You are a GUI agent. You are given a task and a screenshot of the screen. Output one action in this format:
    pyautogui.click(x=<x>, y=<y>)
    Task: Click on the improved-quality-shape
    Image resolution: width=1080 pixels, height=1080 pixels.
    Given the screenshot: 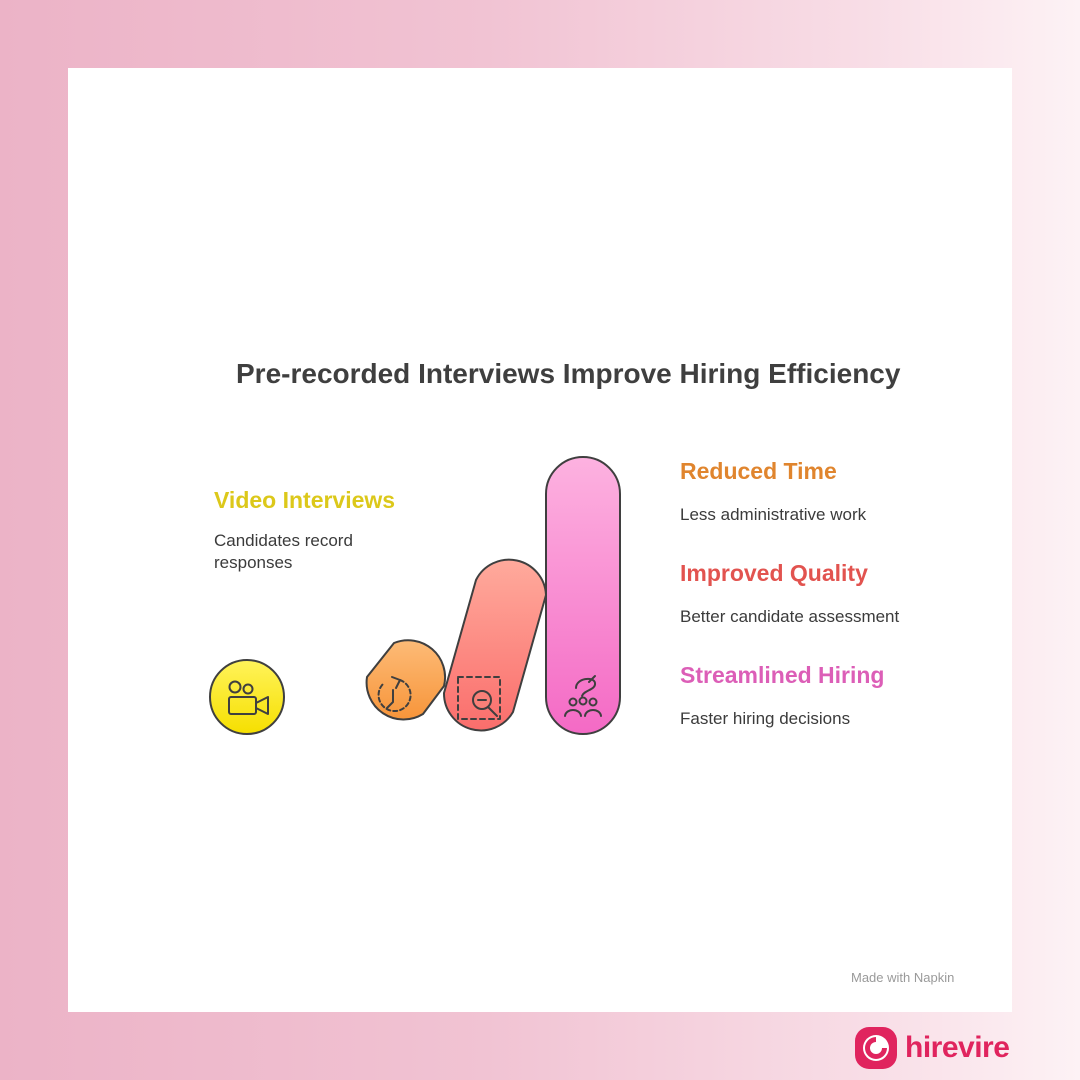 What is the action you would take?
    pyautogui.click(x=494, y=645)
    